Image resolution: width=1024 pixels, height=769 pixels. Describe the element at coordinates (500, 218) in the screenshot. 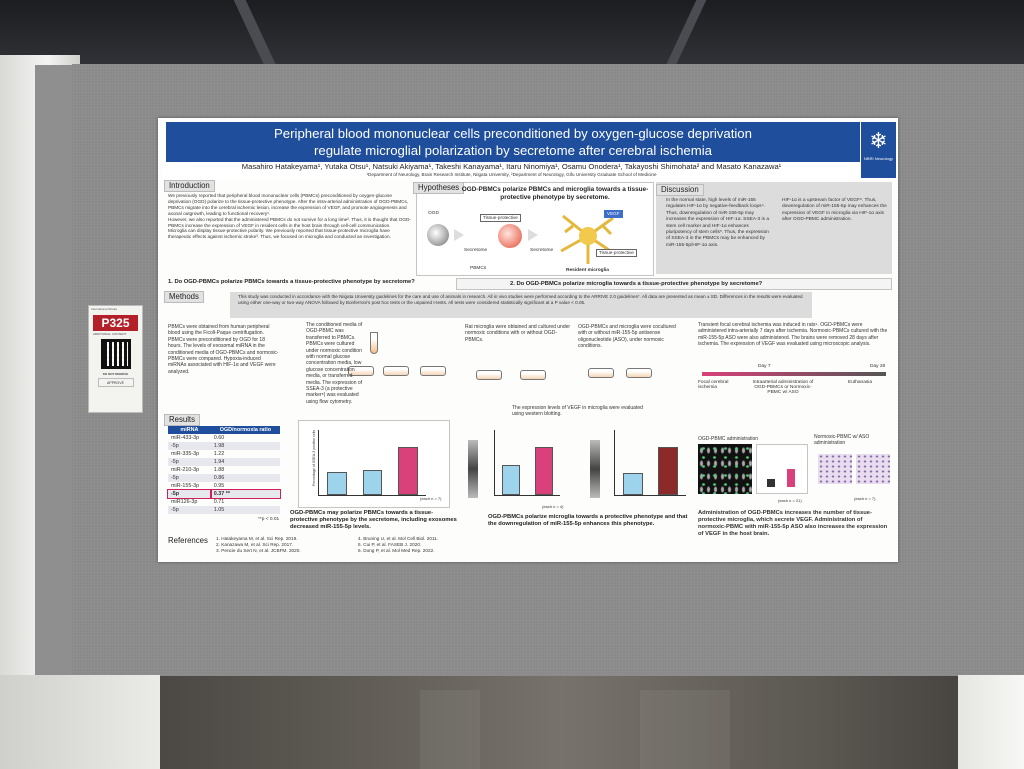

I see `label-tissue-protective: Tissue-protective` at that location.